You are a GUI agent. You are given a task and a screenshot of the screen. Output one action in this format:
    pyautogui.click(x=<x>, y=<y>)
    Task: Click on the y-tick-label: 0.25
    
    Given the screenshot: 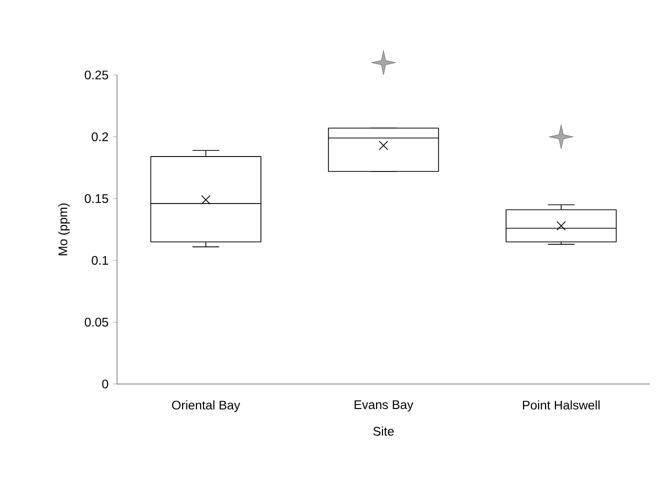 What is the action you would take?
    pyautogui.click(x=96, y=75)
    